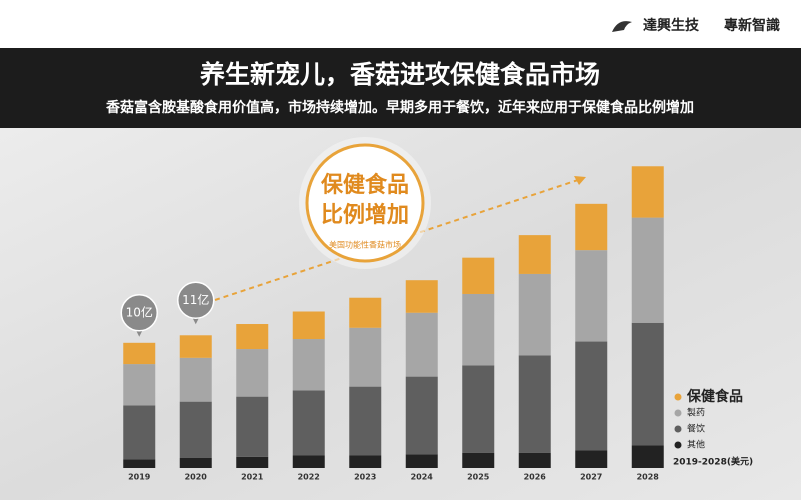 The image size is (801, 504). Describe the element at coordinates (139, 477) in the screenshot. I see `x-tick-label: 2019` at that location.